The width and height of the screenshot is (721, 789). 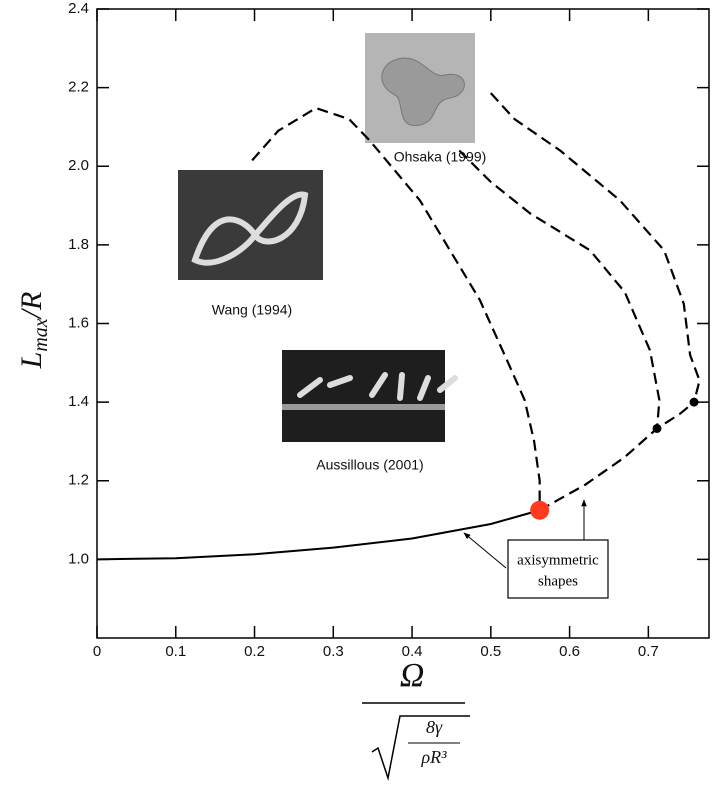 I want to click on y-tick-label: 2.2, so click(x=78, y=87).